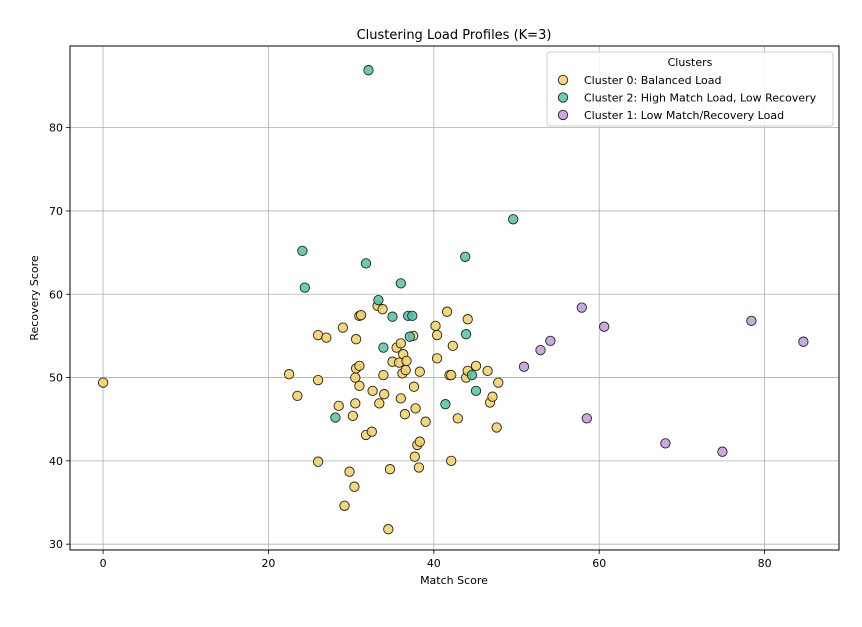 This screenshot has width=862, height=627. I want to click on y-tick-label: 50, so click(56, 378).